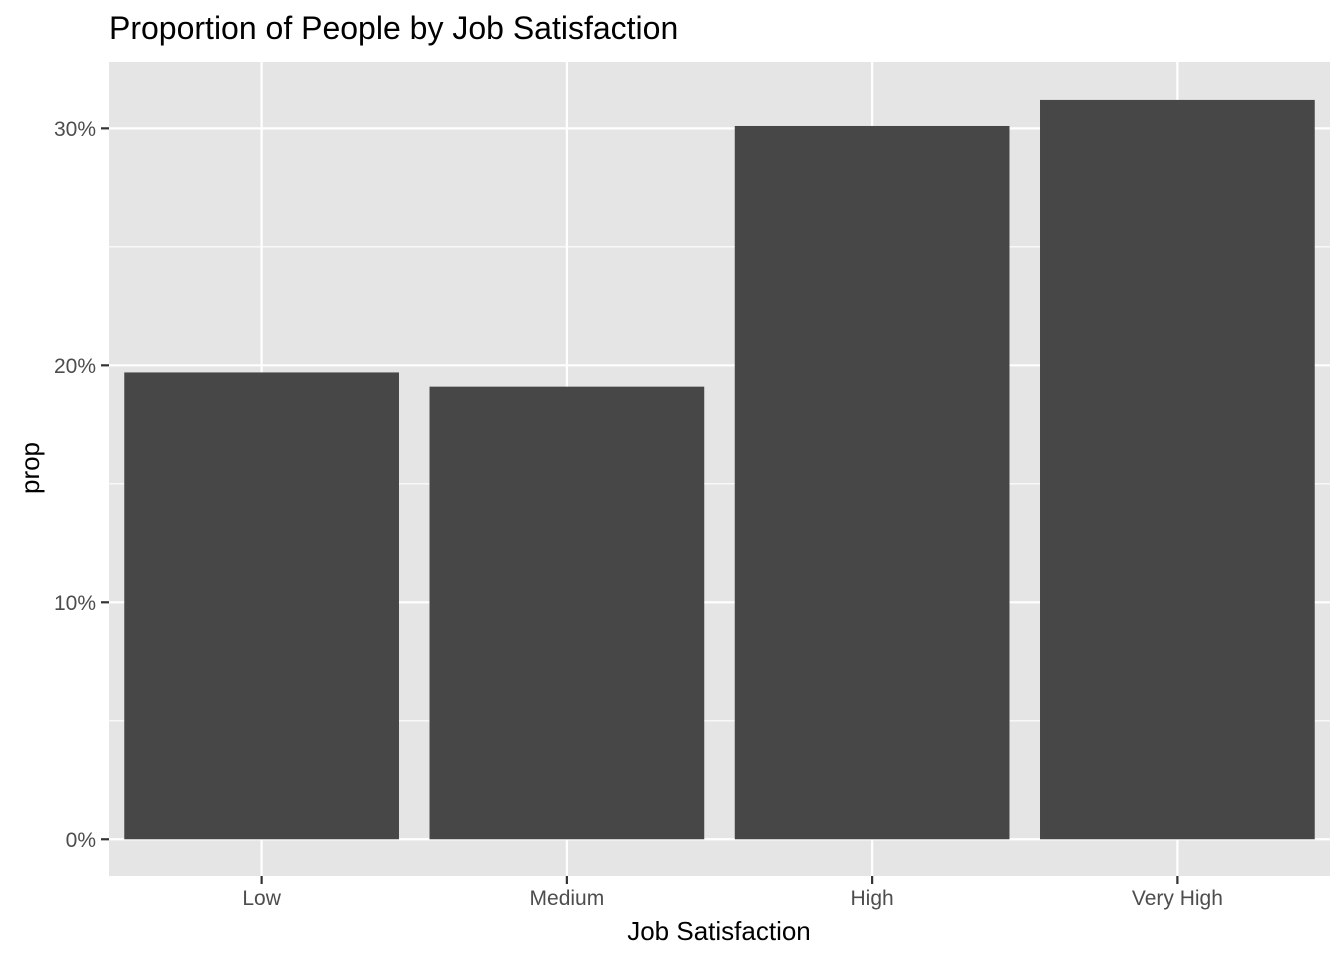  What do you see at coordinates (567, 613) in the screenshot?
I see `bar-medium` at bounding box center [567, 613].